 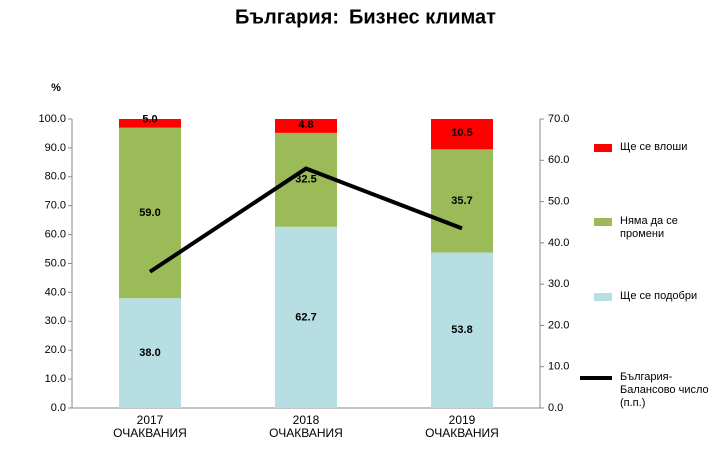 What do you see at coordinates (659, 296) in the screenshot?
I see `legend-label: Ще се подобри` at bounding box center [659, 296].